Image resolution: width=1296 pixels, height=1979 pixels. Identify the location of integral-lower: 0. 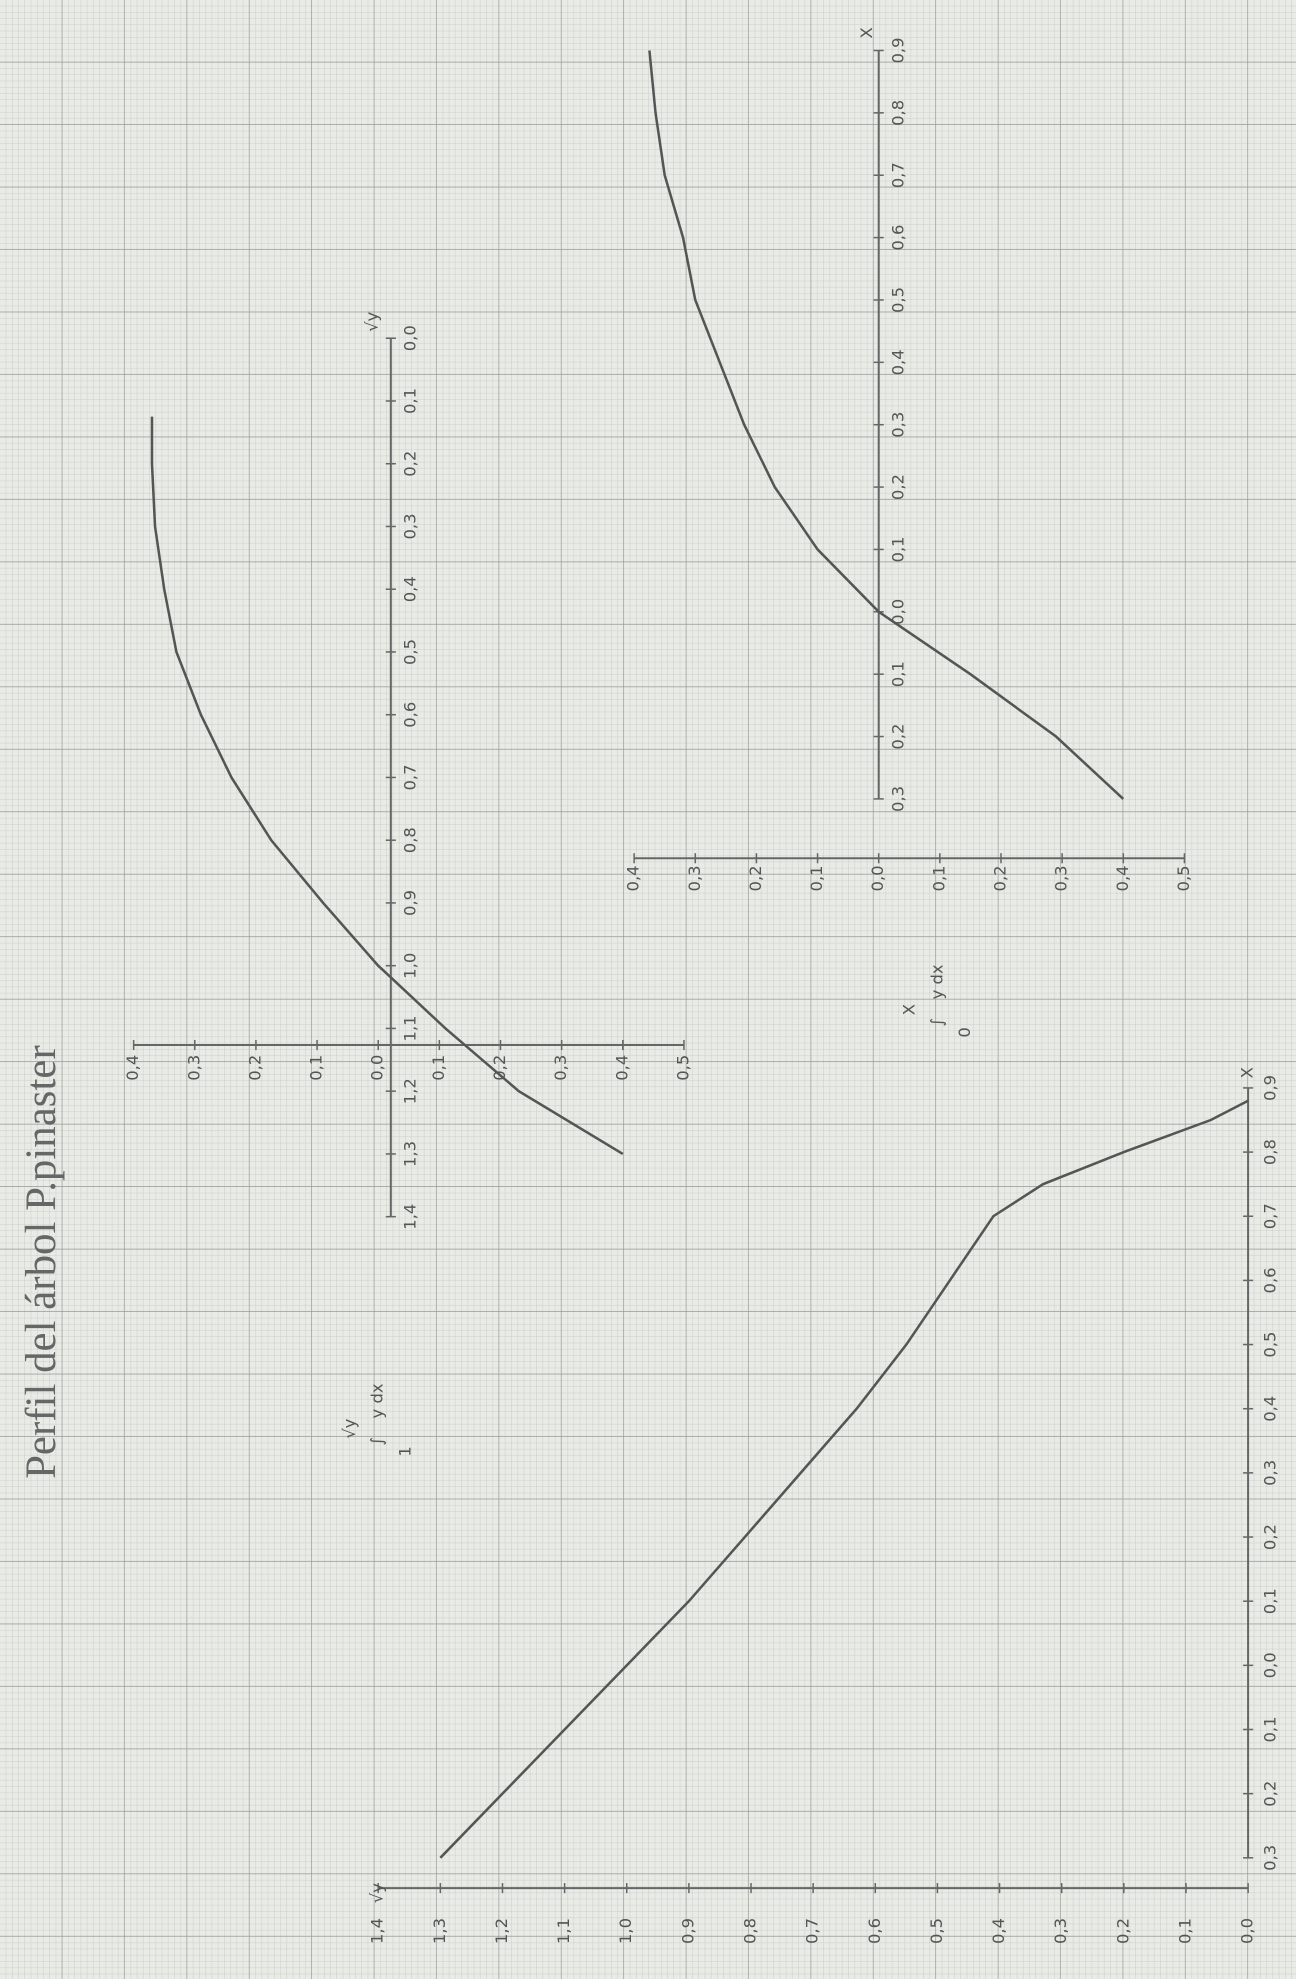
(964, 1032).